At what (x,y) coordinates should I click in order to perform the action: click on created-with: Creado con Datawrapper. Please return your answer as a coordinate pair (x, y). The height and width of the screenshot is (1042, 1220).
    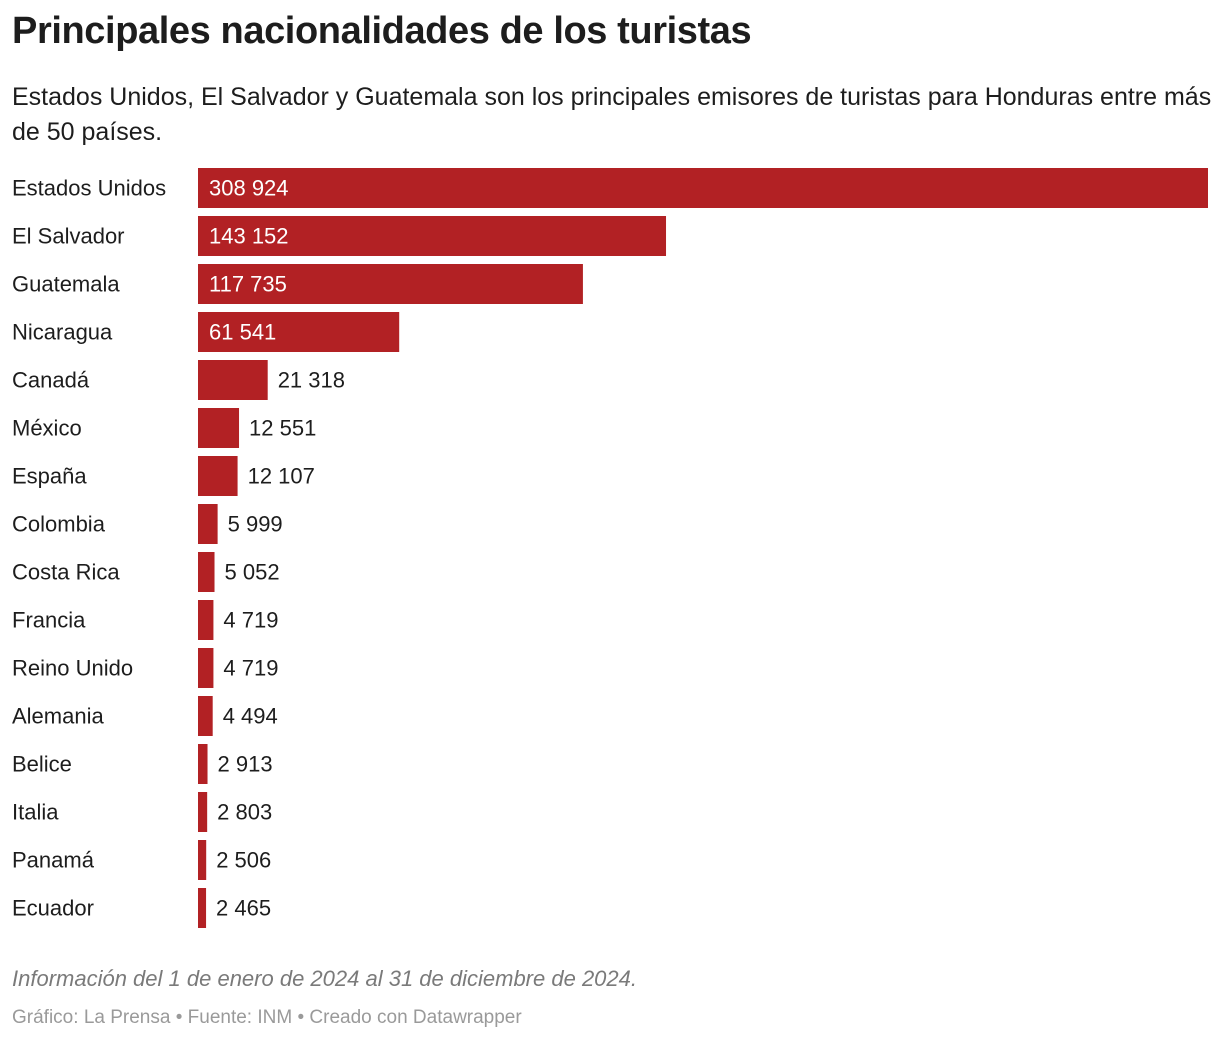
    Looking at the image, I should click on (415, 1017).